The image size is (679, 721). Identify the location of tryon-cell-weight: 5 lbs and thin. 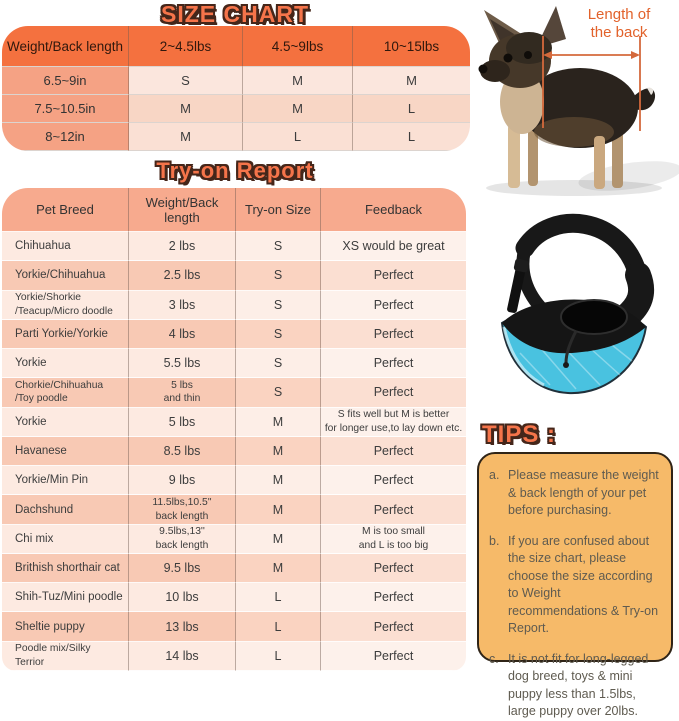
(182, 393).